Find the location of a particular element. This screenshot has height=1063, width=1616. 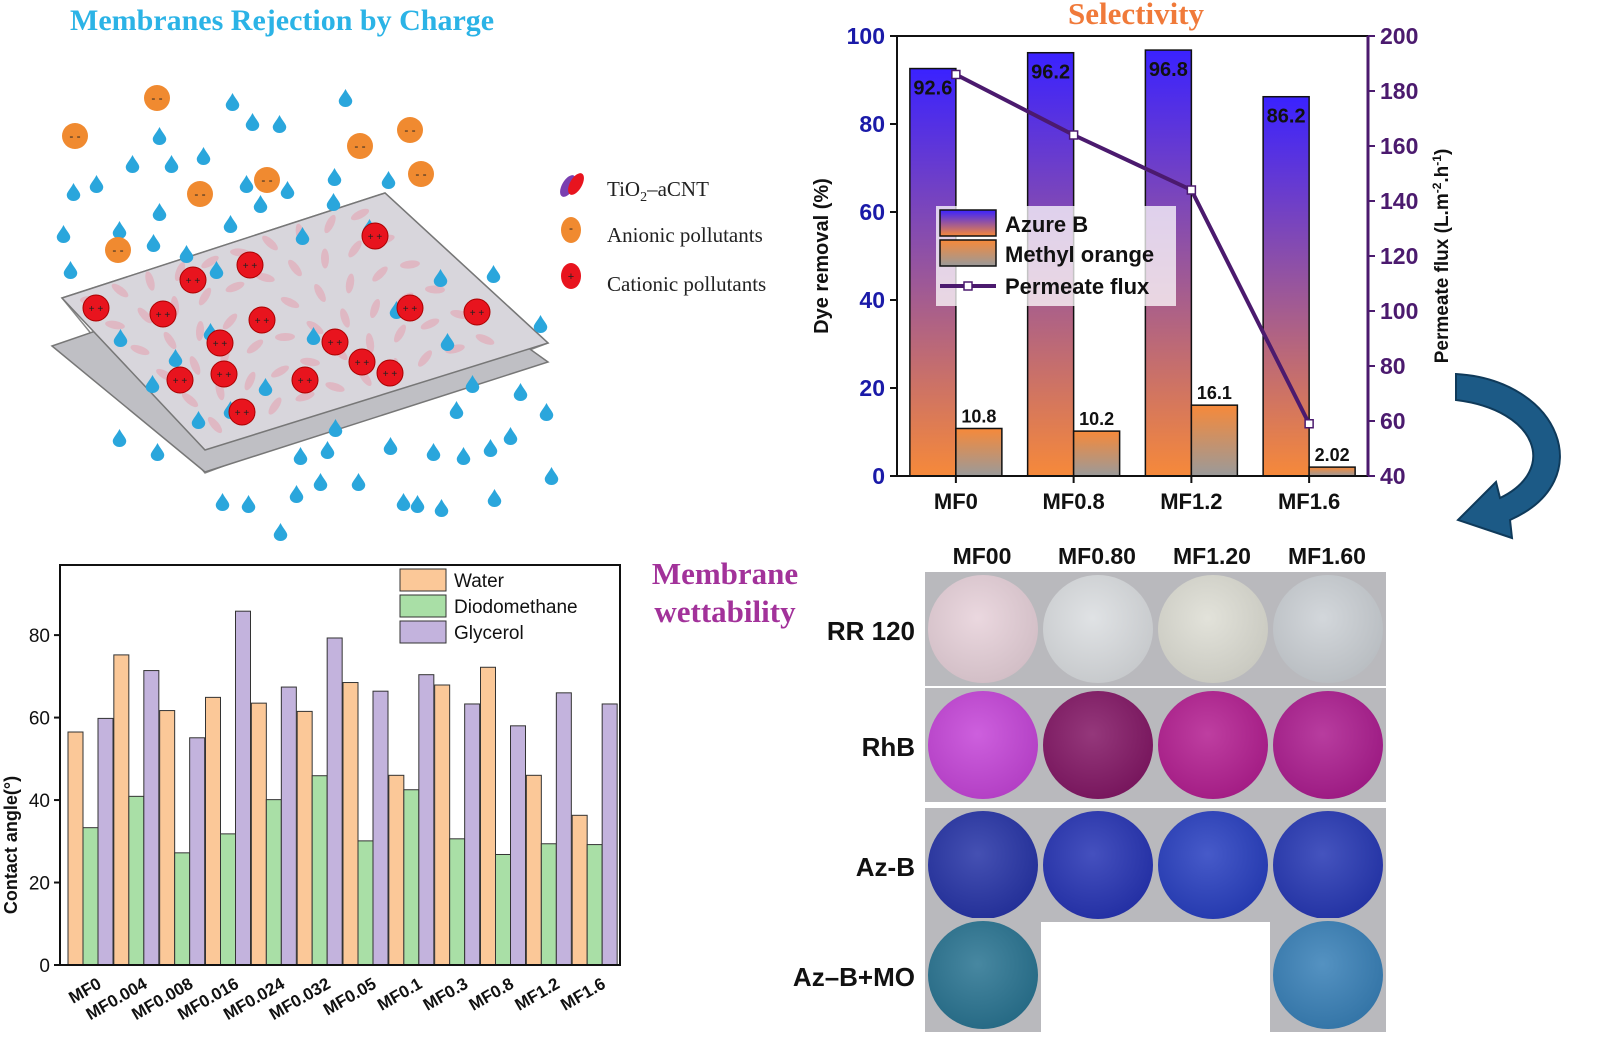

contact-angle-tick-label: 80 is located at coordinates (39, 636).